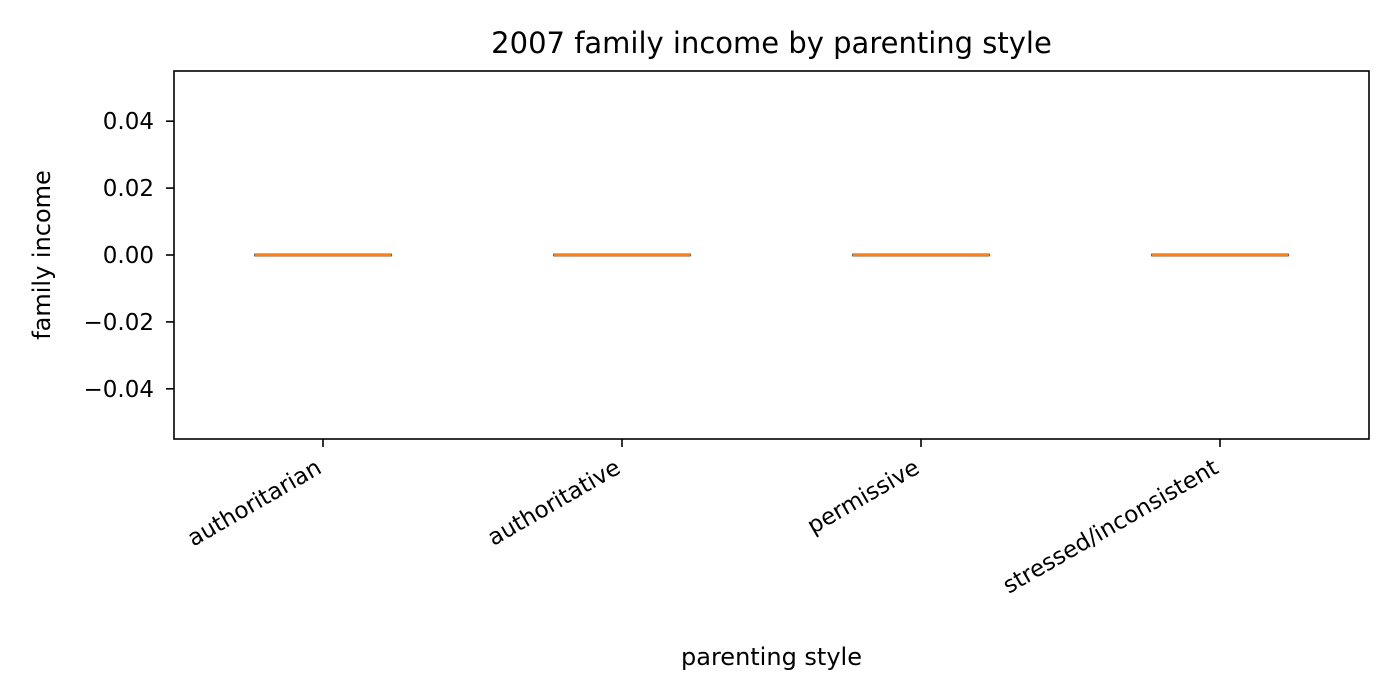 The height and width of the screenshot is (700, 1400). I want to click on x-tick-label: authoritarian, so click(254, 503).